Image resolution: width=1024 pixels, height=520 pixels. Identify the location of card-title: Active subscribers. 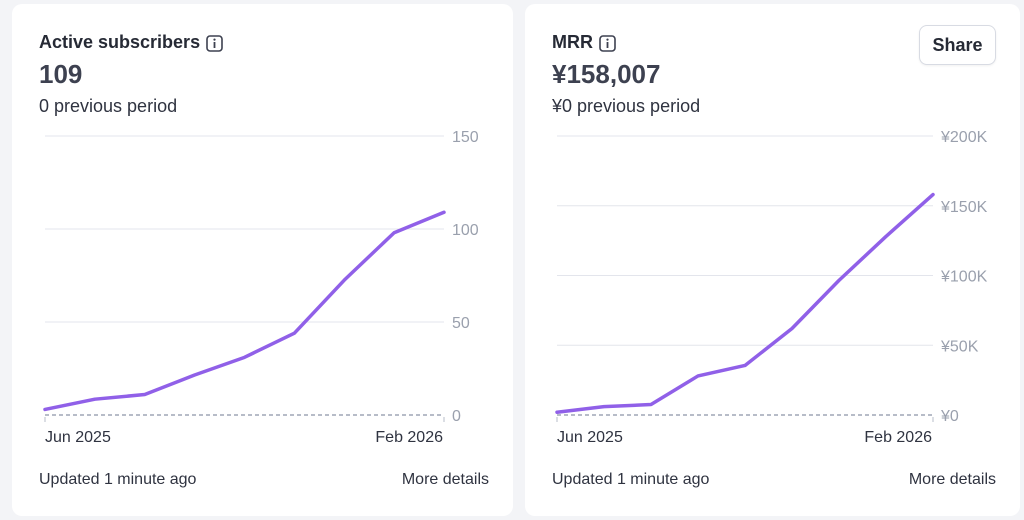
(120, 42).